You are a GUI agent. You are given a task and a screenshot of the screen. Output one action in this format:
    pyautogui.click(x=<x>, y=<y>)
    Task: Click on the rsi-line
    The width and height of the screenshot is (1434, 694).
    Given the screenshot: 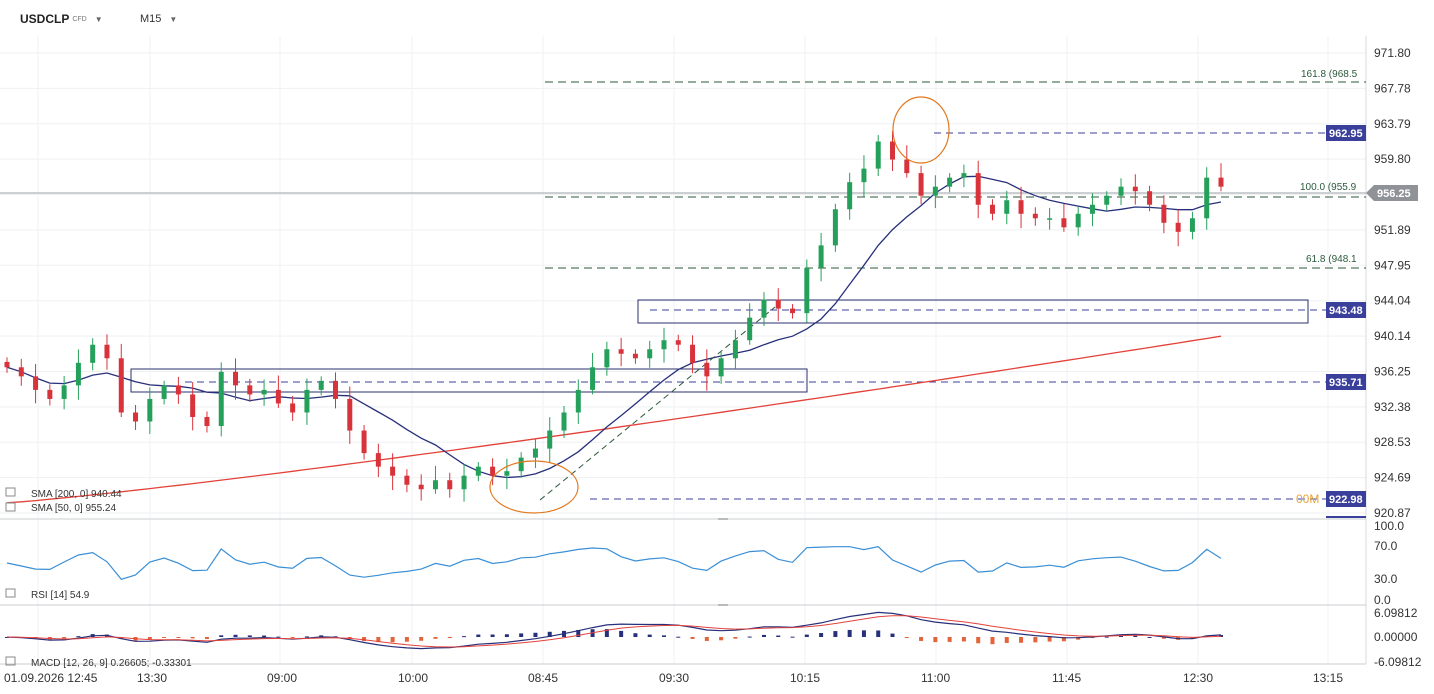 What is the action you would take?
    pyautogui.click(x=614, y=563)
    